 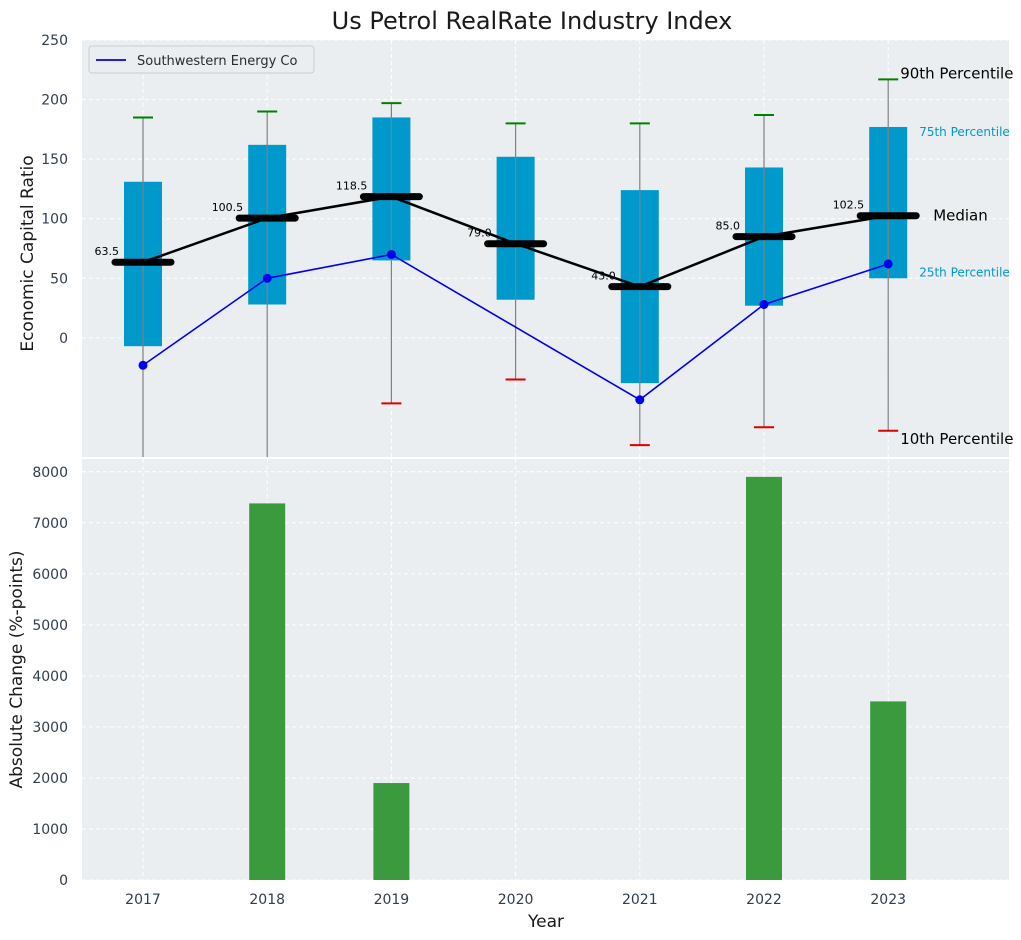 I want to click on bottom-y-tick-label: 5000, so click(x=50, y=626).